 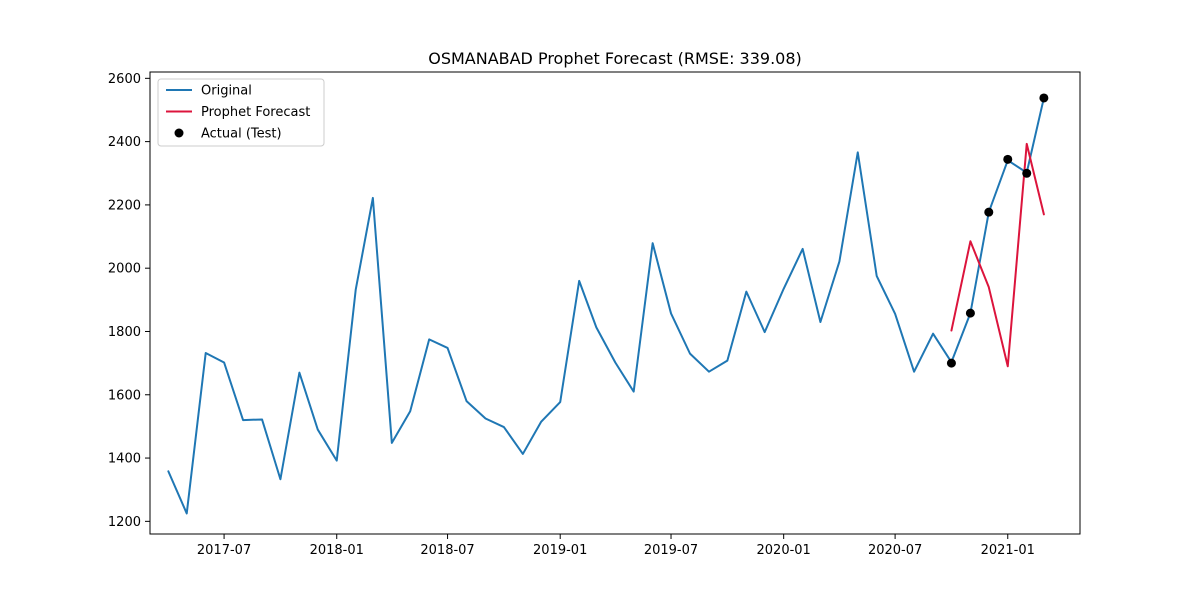 What do you see at coordinates (124, 522) in the screenshot?
I see `y-tick-label: 1200` at bounding box center [124, 522].